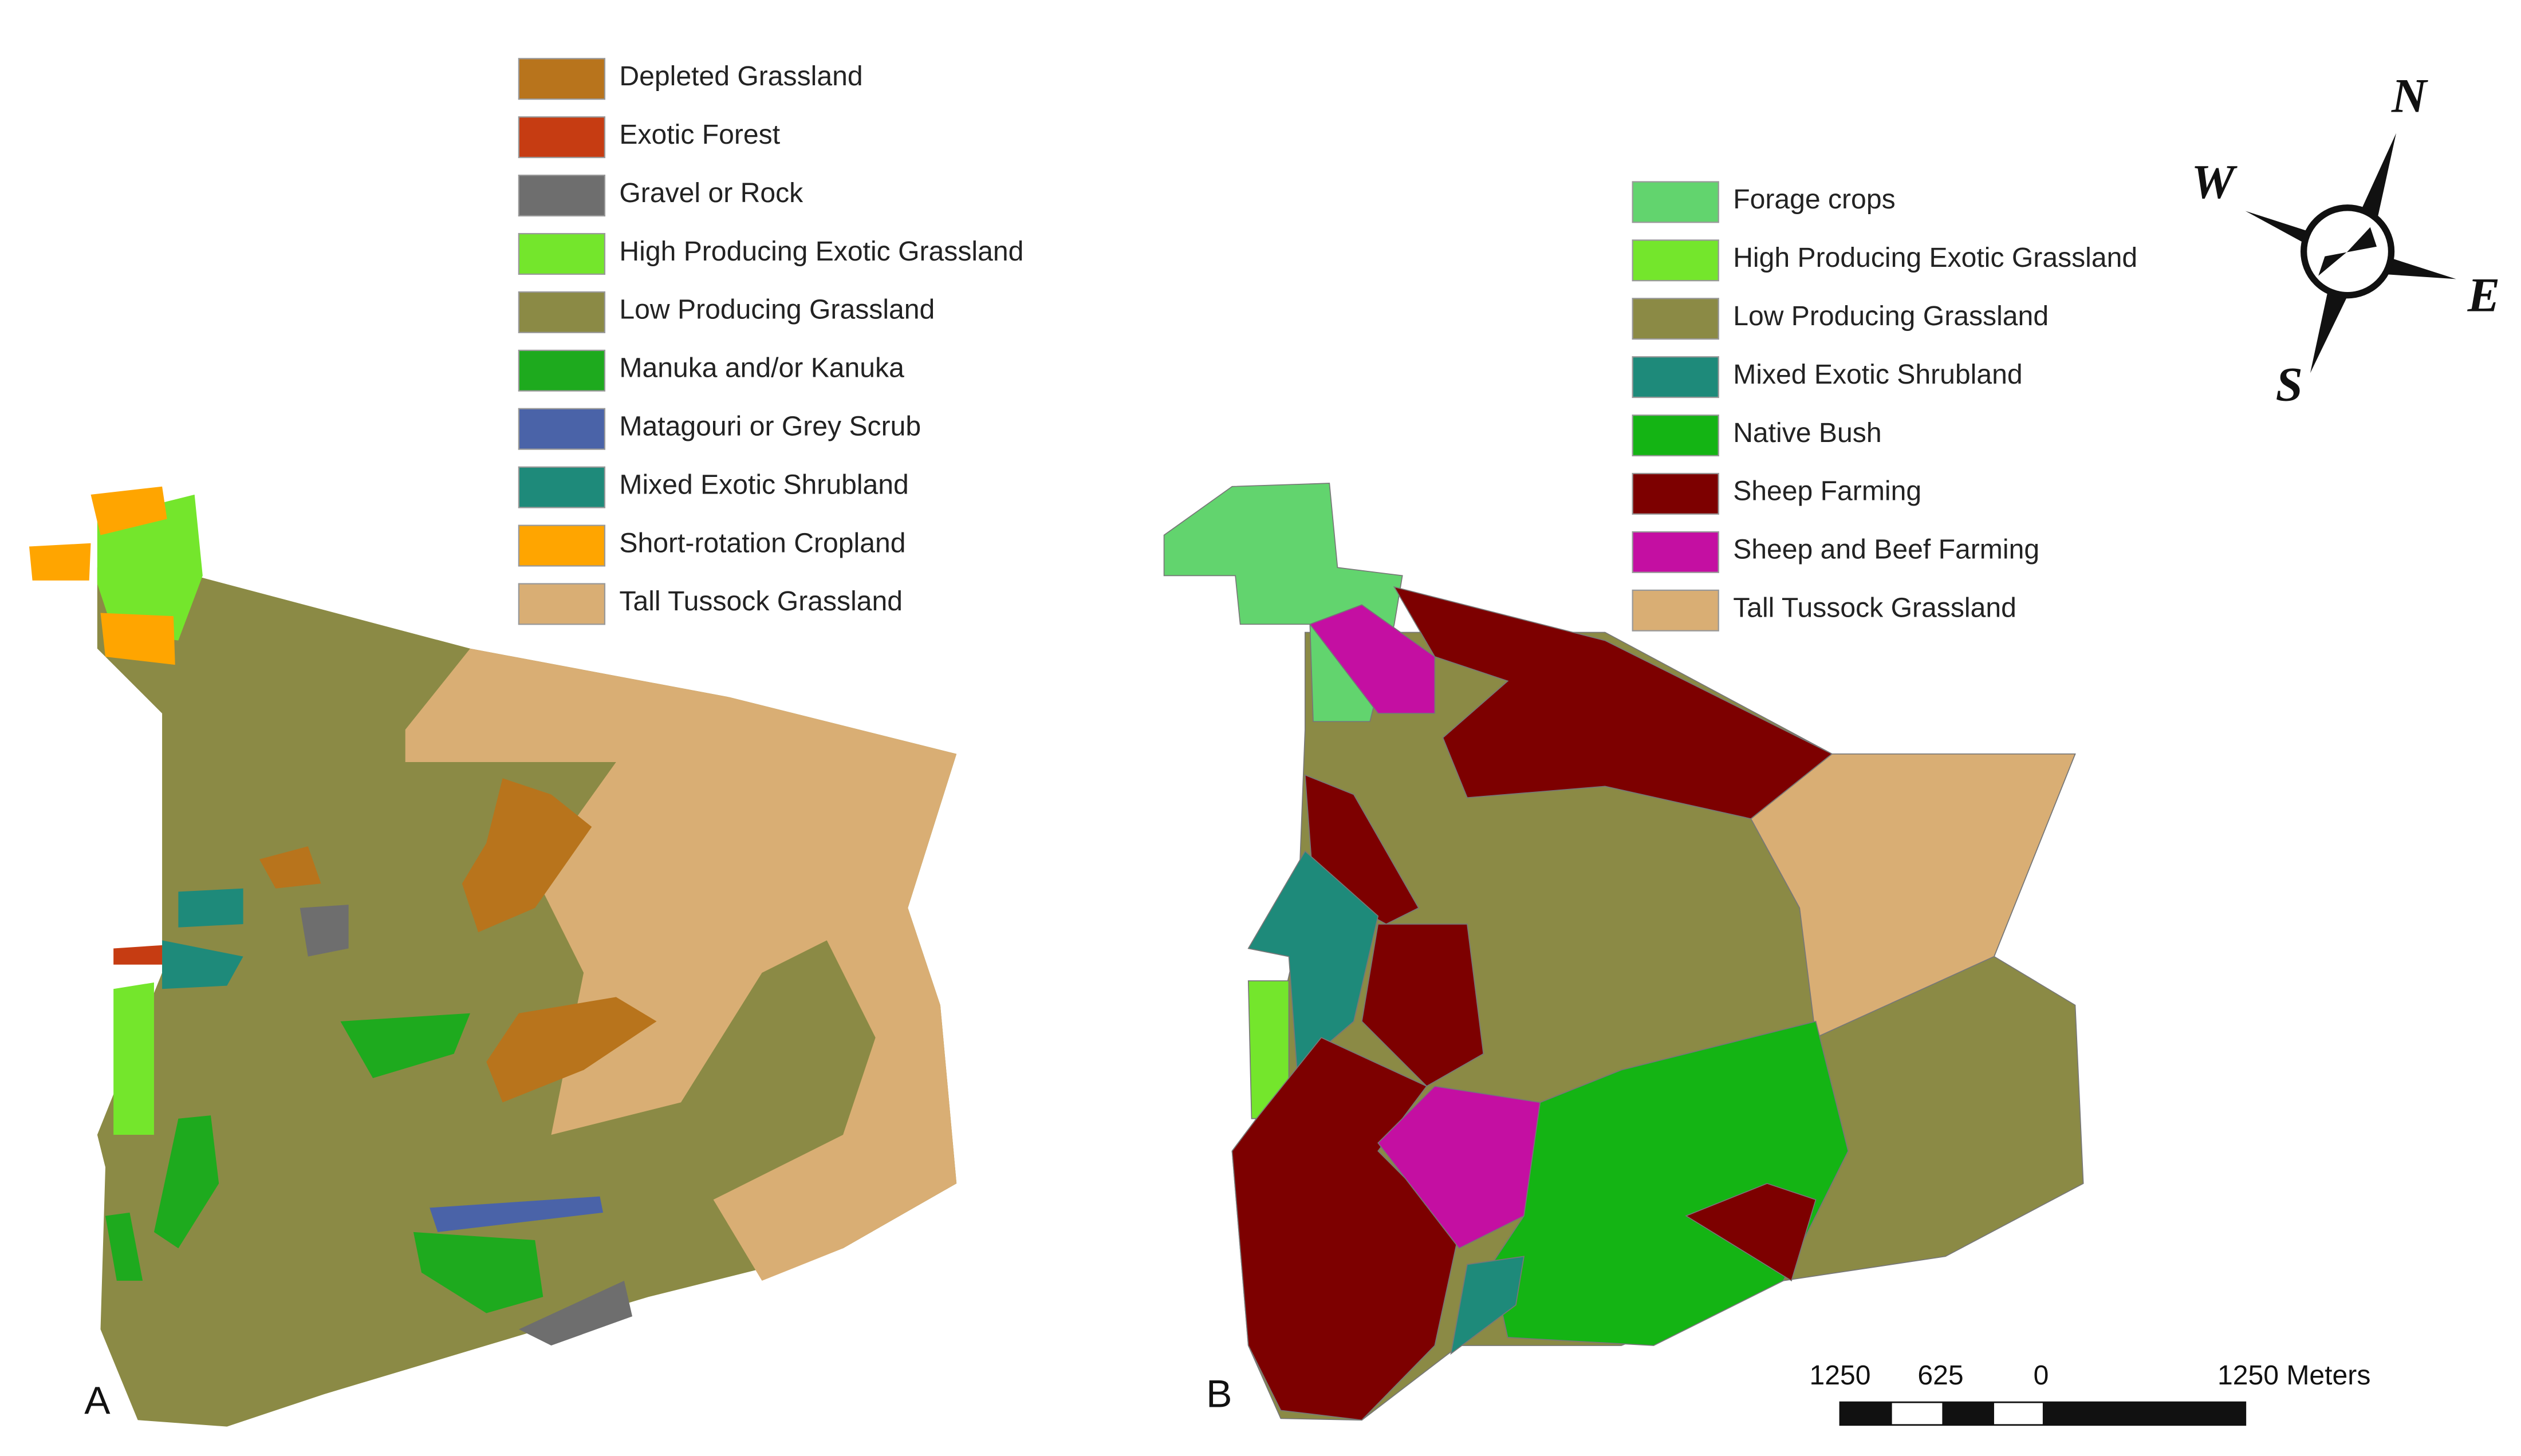  I want to click on compass-center, so click(2347, 252).